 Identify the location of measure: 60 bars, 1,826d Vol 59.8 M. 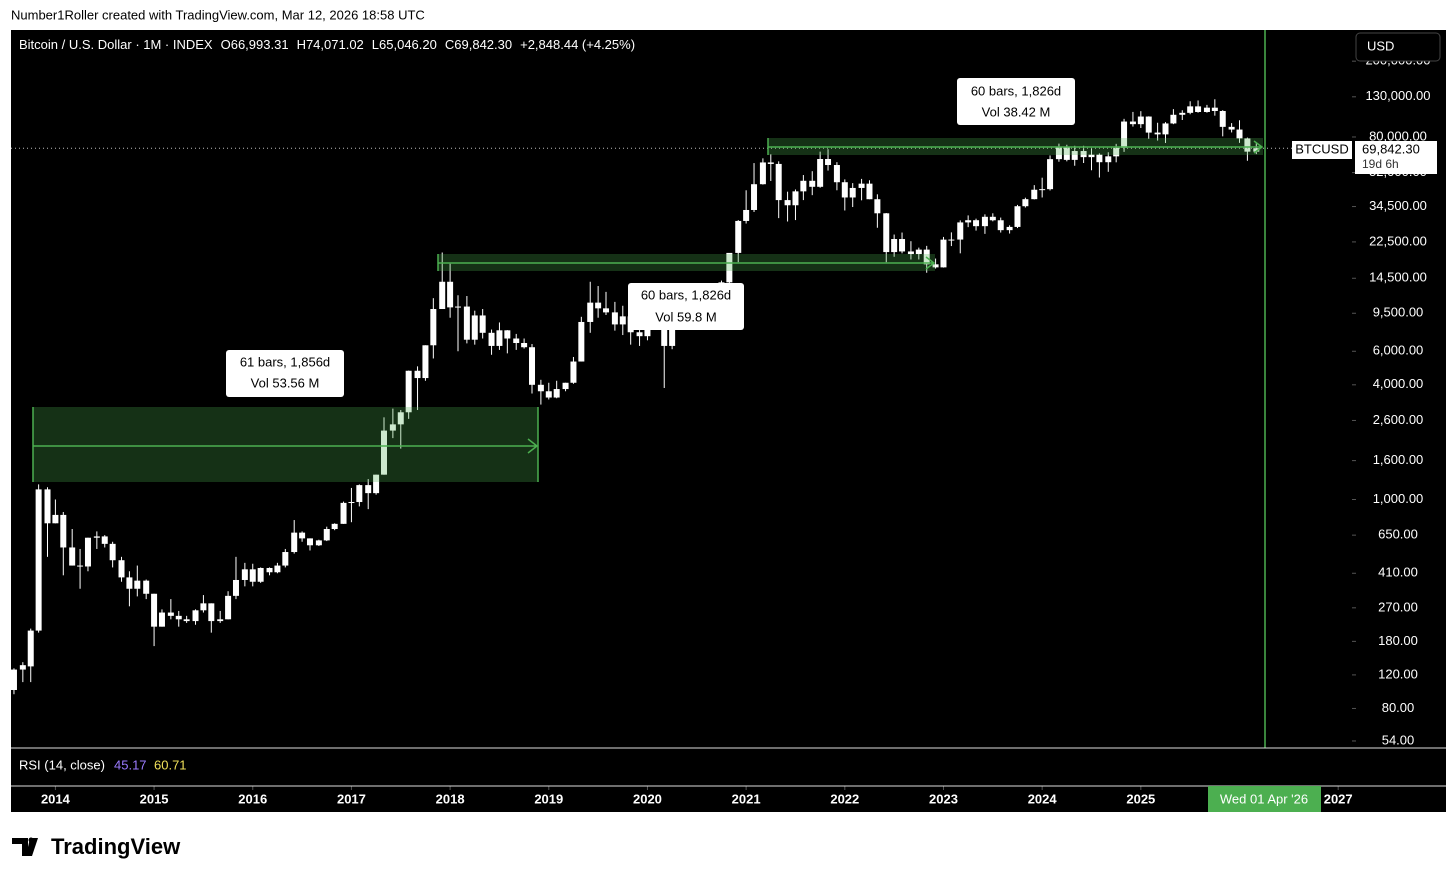
(686, 292).